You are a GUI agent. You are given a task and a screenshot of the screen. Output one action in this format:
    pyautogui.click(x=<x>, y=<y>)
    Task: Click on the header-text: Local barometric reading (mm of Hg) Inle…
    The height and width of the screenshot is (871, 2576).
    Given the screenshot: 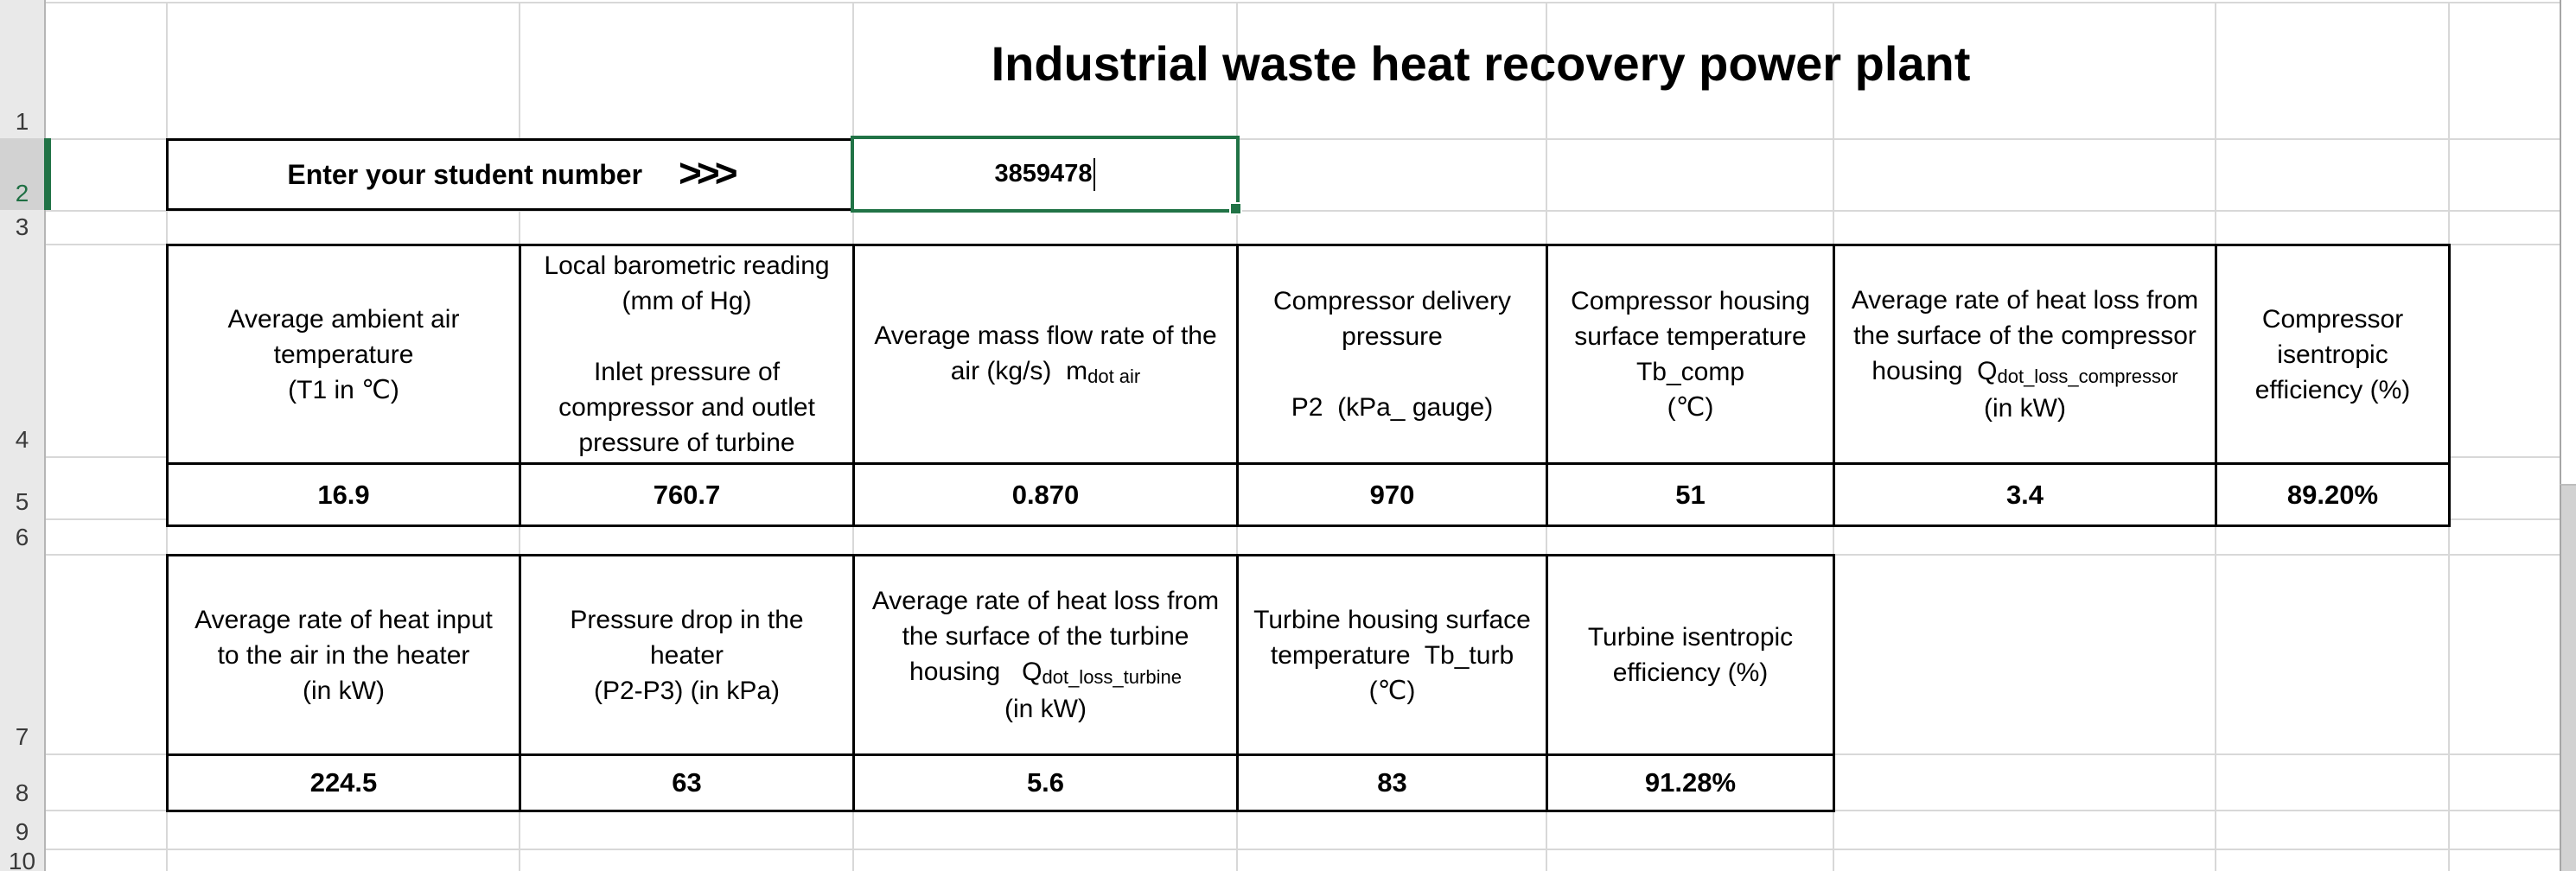 What is the action you would take?
    pyautogui.click(x=687, y=354)
    